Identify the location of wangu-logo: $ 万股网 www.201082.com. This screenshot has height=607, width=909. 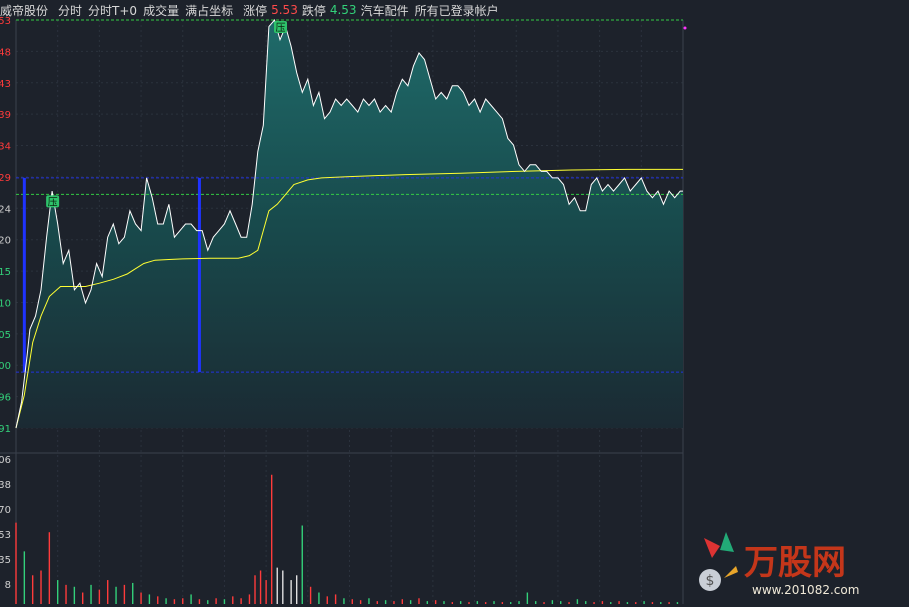
(779, 564).